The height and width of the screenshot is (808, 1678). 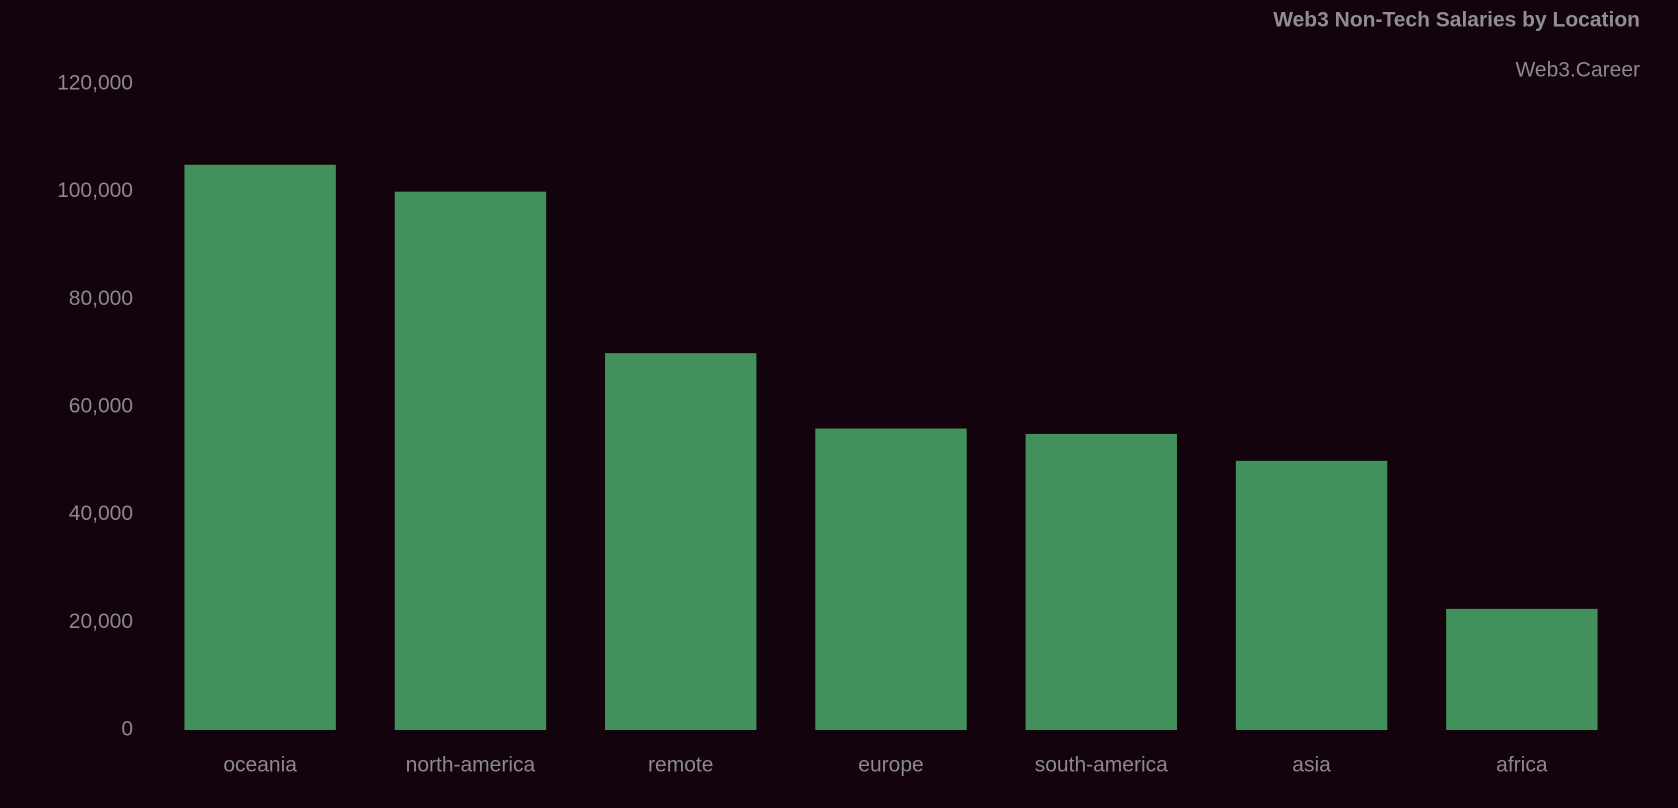 What do you see at coordinates (95, 190) in the screenshot?
I see `y-tick-label: 100,000` at bounding box center [95, 190].